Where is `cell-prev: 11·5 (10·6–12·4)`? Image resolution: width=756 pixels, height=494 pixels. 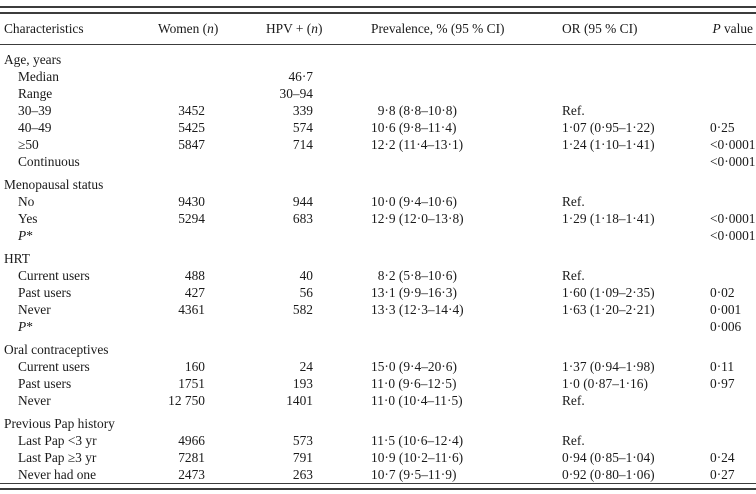 cell-prev: 11·5 (10·6–12·4) is located at coordinates (417, 440).